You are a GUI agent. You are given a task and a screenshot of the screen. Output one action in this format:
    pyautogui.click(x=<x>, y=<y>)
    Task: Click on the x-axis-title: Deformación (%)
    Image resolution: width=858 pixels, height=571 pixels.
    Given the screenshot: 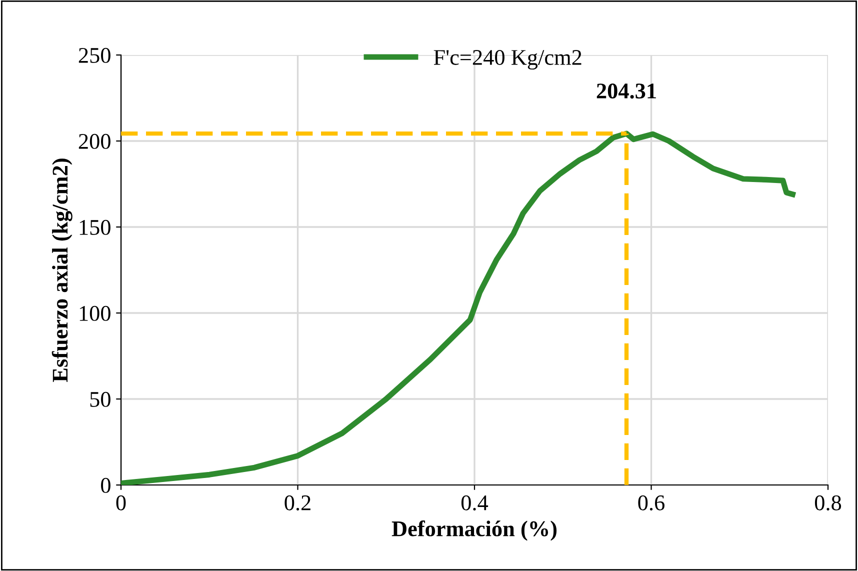 What is the action you would take?
    pyautogui.click(x=474, y=530)
    